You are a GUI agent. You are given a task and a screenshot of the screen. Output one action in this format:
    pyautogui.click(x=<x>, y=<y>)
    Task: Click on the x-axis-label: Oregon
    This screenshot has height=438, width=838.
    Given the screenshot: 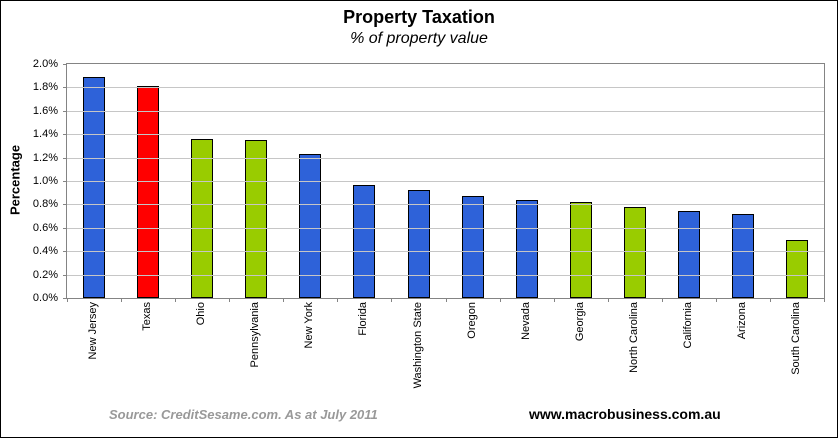 What is the action you would take?
    pyautogui.click(x=471, y=320)
    